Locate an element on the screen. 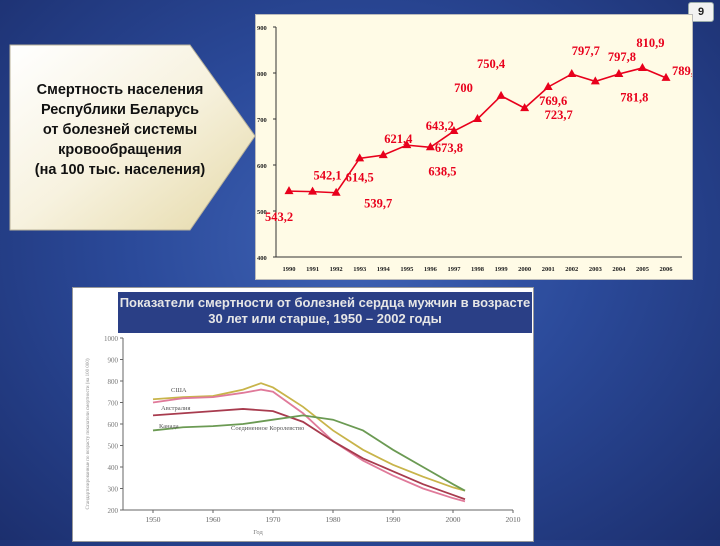 This screenshot has height=546, width=720. legend-label: Австралия is located at coordinates (175, 408).